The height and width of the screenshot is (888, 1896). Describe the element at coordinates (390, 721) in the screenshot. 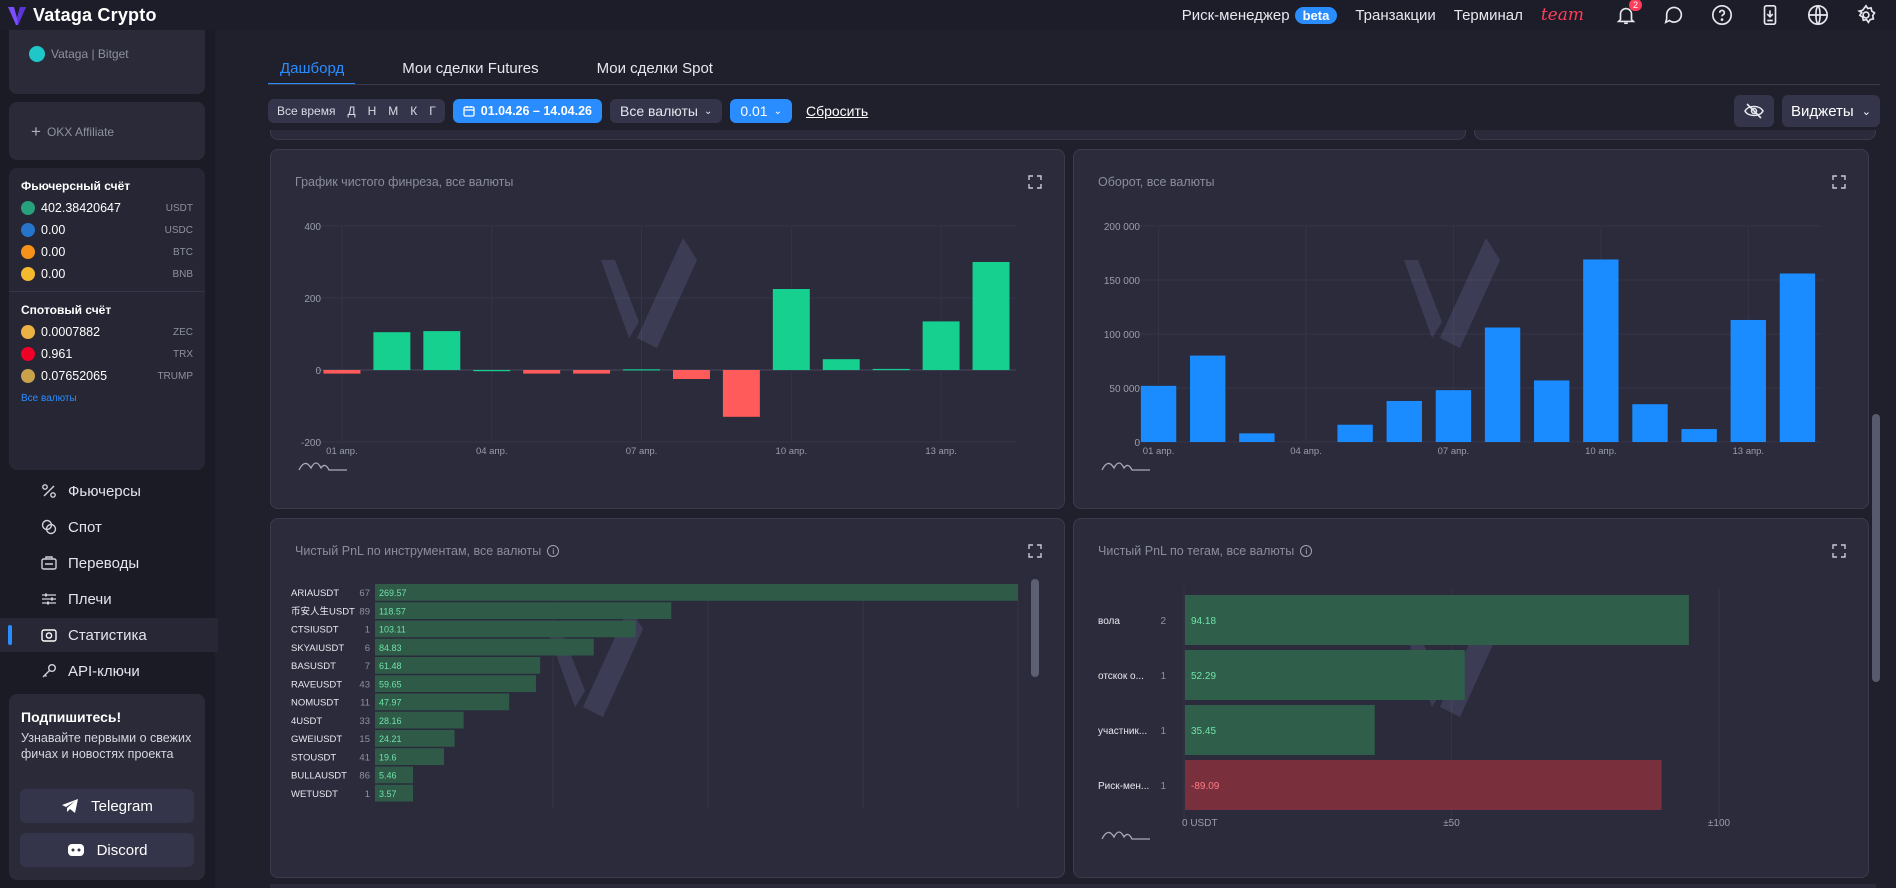

I see `bar-value-label: 28.16` at that location.